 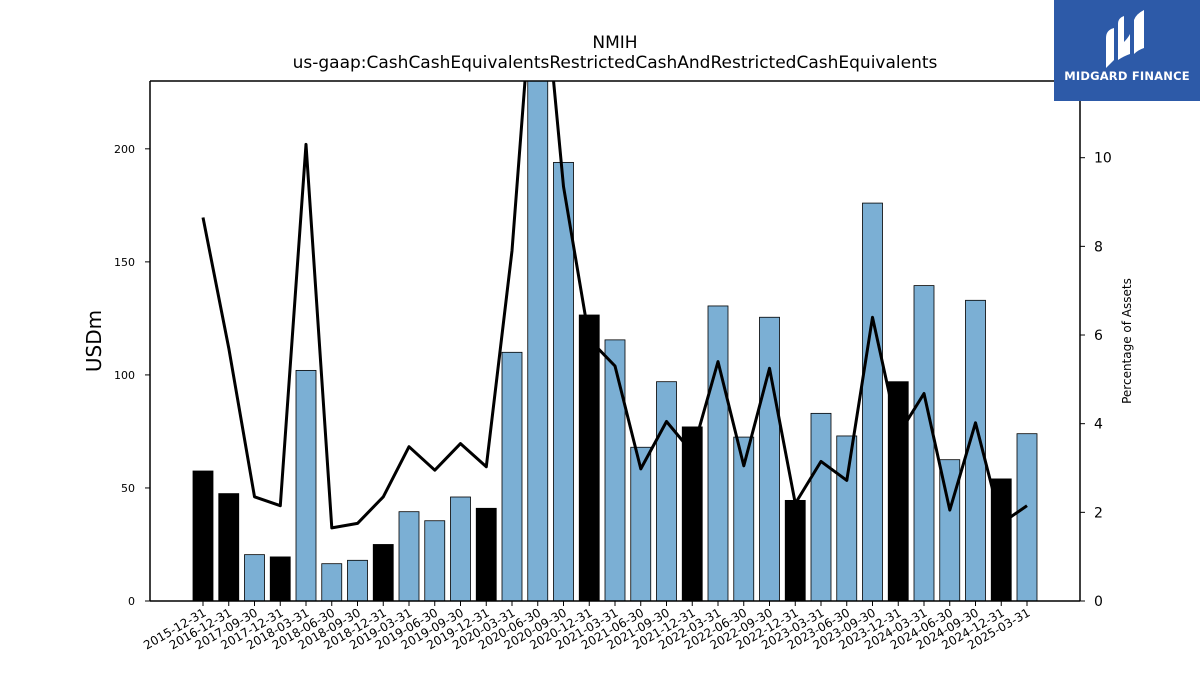 I want to click on y2-tick-label: 8, so click(x=1098, y=247).